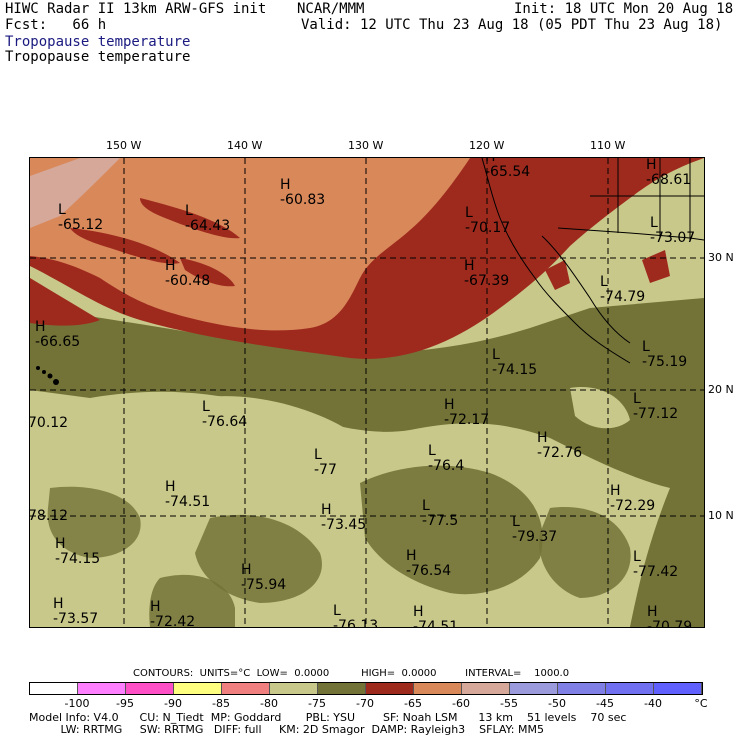 Image resolution: width=740 pixels, height=740 pixels. Describe the element at coordinates (487, 273) in the screenshot. I see `map-annotation: H -67.39` at that location.